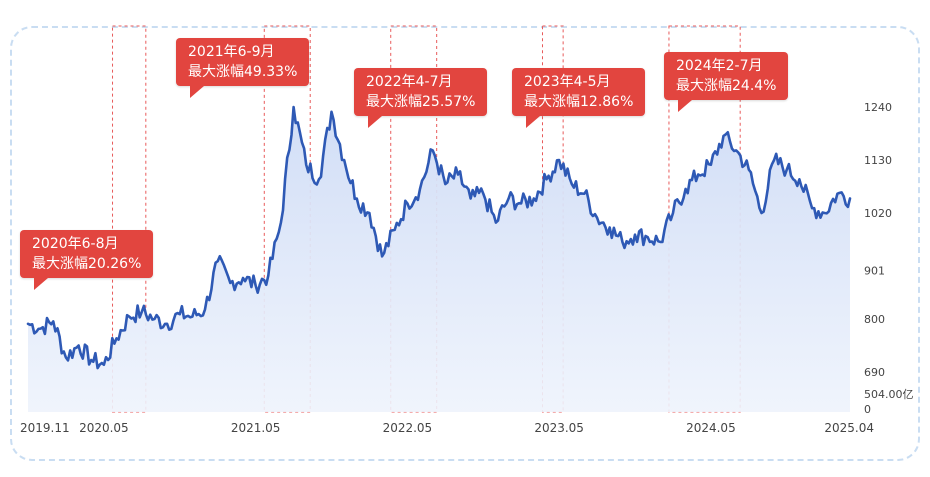 The height and width of the screenshot is (477, 930). I want to click on callout-3: 2022年4-7月最大涨幅25.57%, so click(421, 98).